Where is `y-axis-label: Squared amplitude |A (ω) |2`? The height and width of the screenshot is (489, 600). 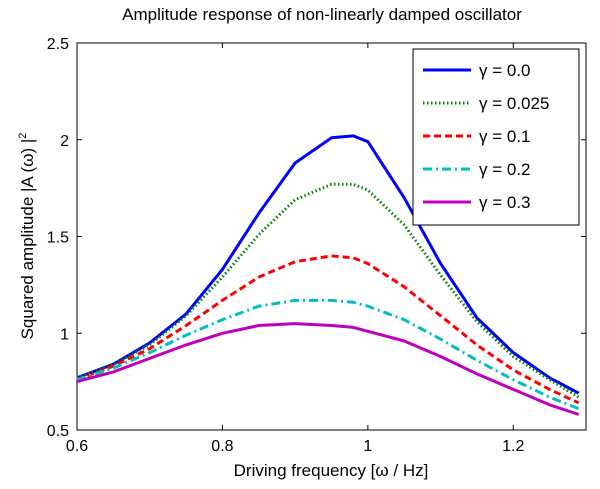 y-axis-label: Squared amplitude |A (ω) |2 is located at coordinates (27, 236).